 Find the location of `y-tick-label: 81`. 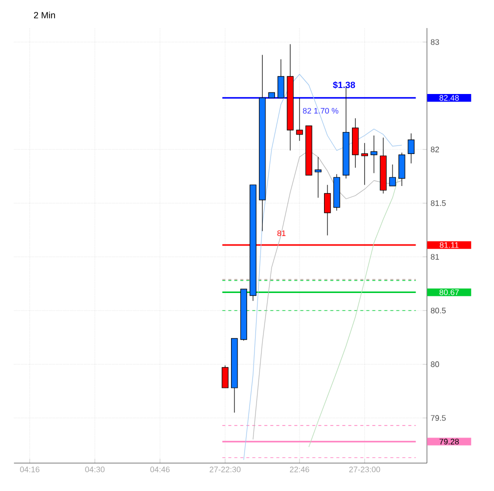

y-tick-label: 81 is located at coordinates (434, 257).